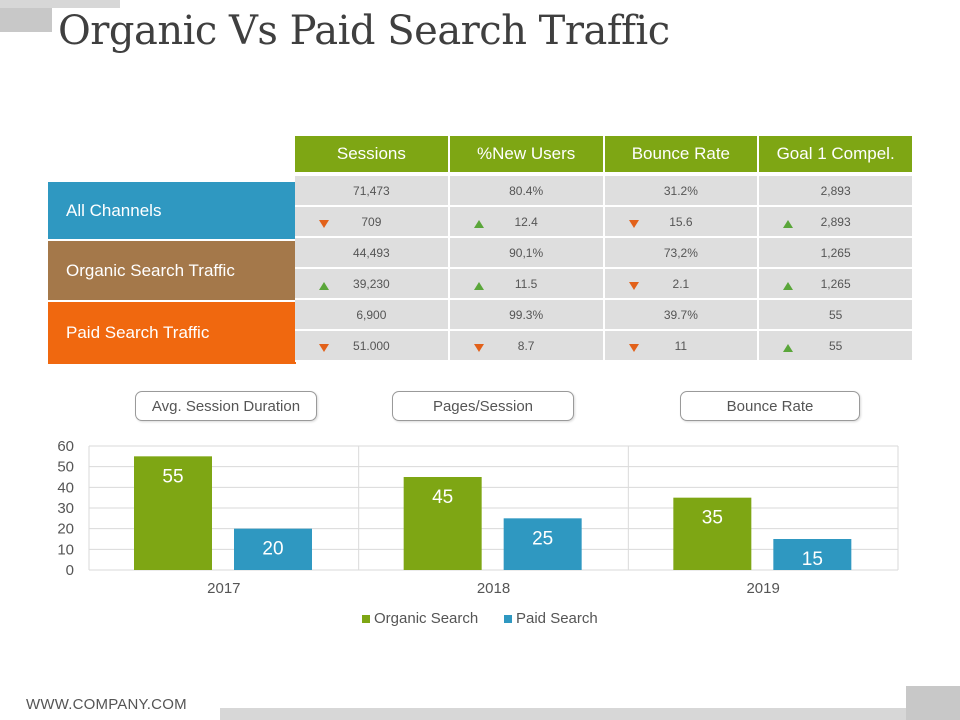 The width and height of the screenshot is (960, 720). What do you see at coordinates (526, 314) in the screenshot?
I see `metrics-value: 99.3%` at bounding box center [526, 314].